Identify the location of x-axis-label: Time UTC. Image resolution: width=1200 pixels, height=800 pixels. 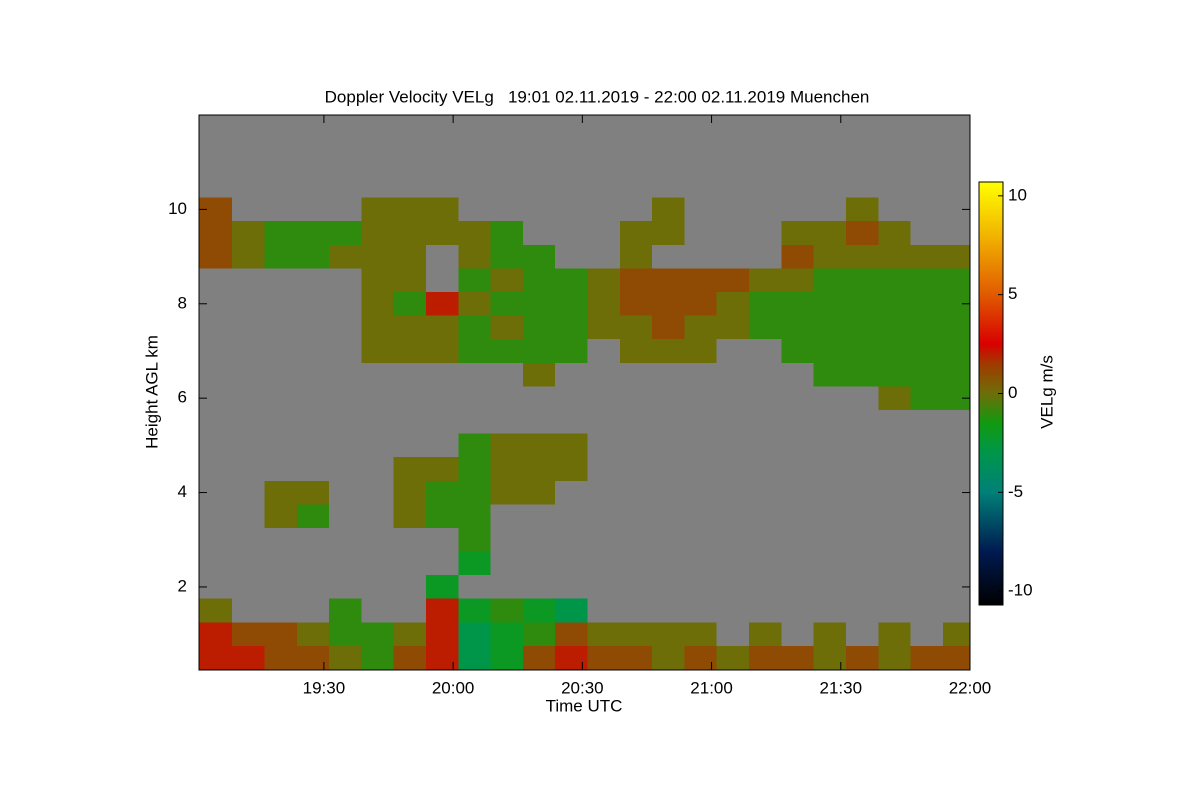
(584, 705).